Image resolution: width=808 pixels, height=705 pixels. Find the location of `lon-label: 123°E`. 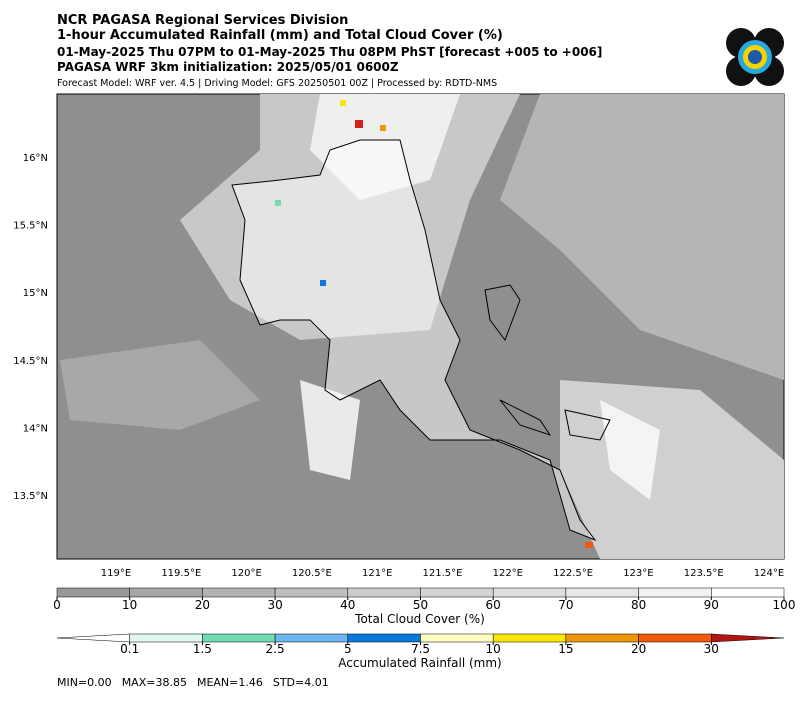

lon-label: 123°E is located at coordinates (638, 573).